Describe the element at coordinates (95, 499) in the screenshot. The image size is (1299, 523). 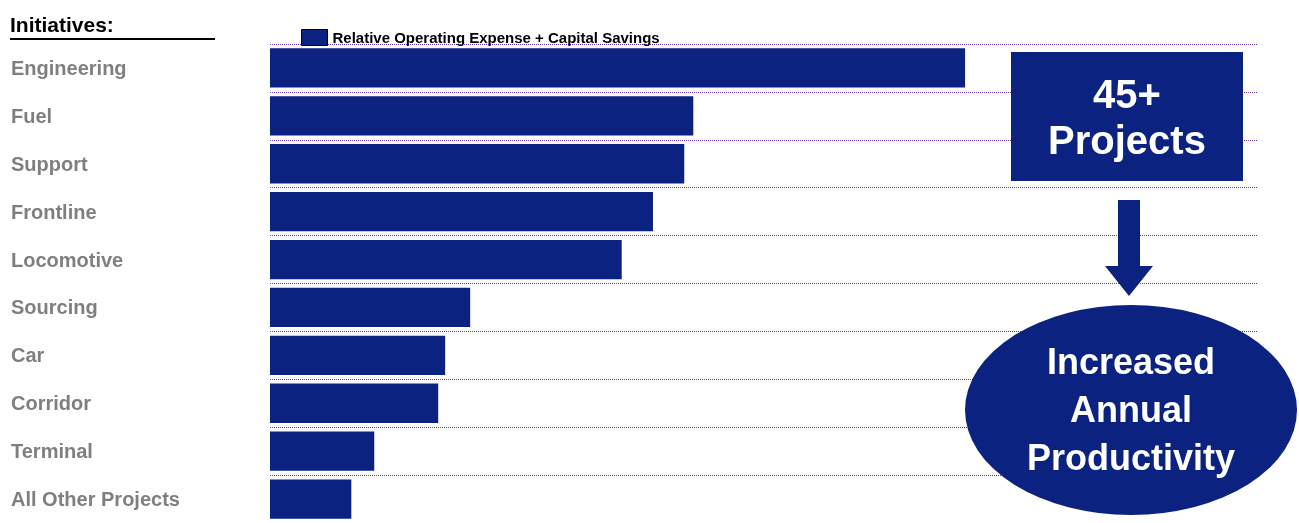
I see `y-tick-label: All Other Projects` at that location.